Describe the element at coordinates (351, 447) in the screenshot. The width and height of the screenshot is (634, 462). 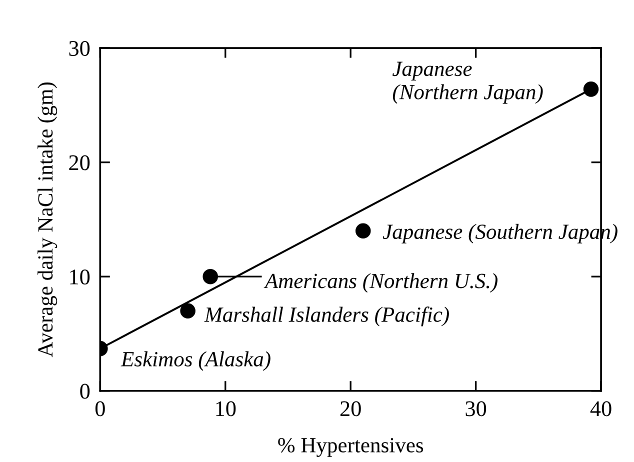
I see `x-axis-title: % Hypertensives` at that location.